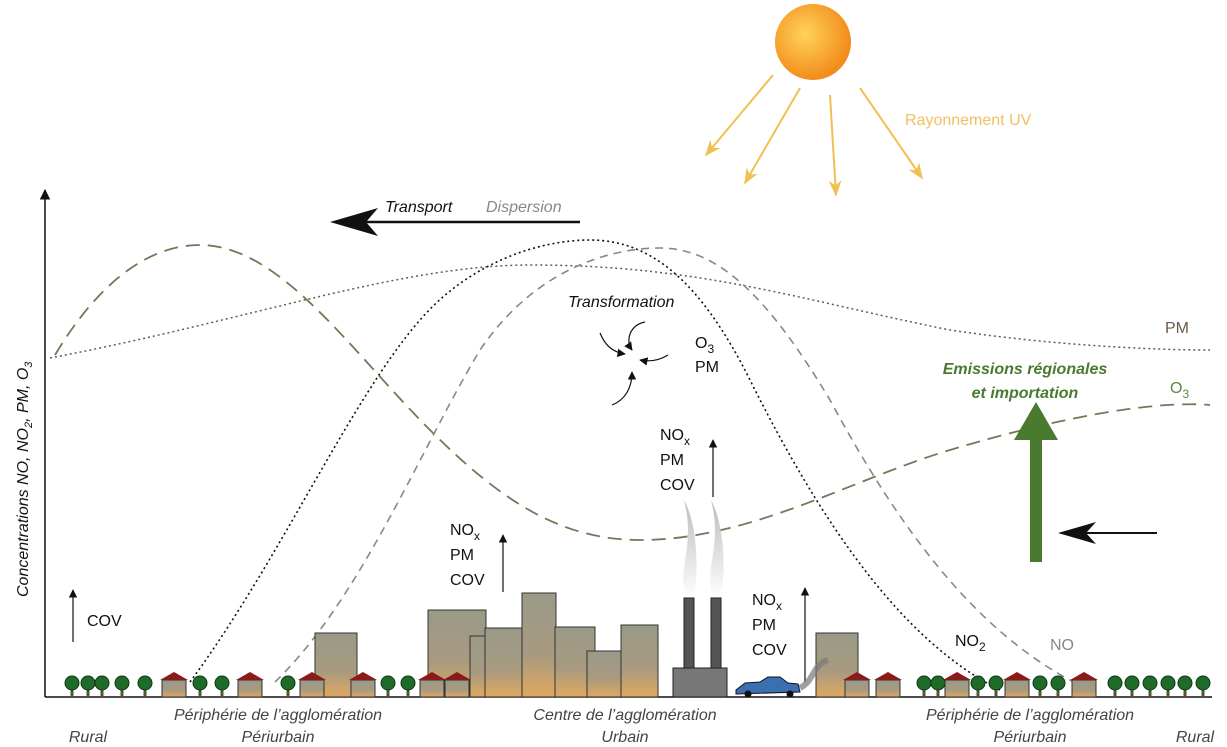  Describe the element at coordinates (1077, 533) in the screenshot. I see `import-arrowhead` at that location.